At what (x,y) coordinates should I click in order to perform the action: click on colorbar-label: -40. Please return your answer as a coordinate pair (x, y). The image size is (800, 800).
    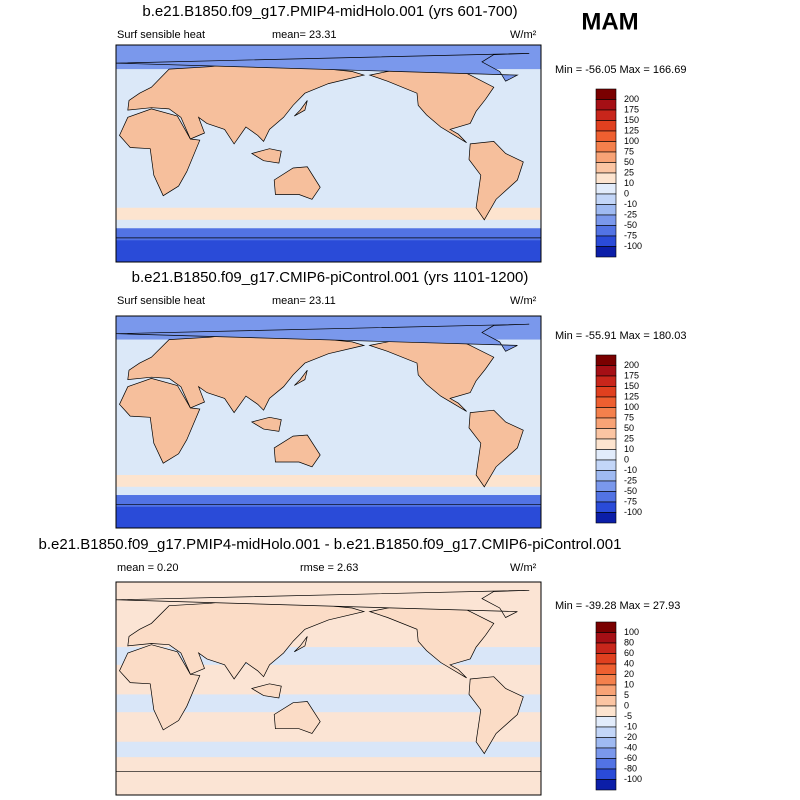
    Looking at the image, I should click on (630, 747).